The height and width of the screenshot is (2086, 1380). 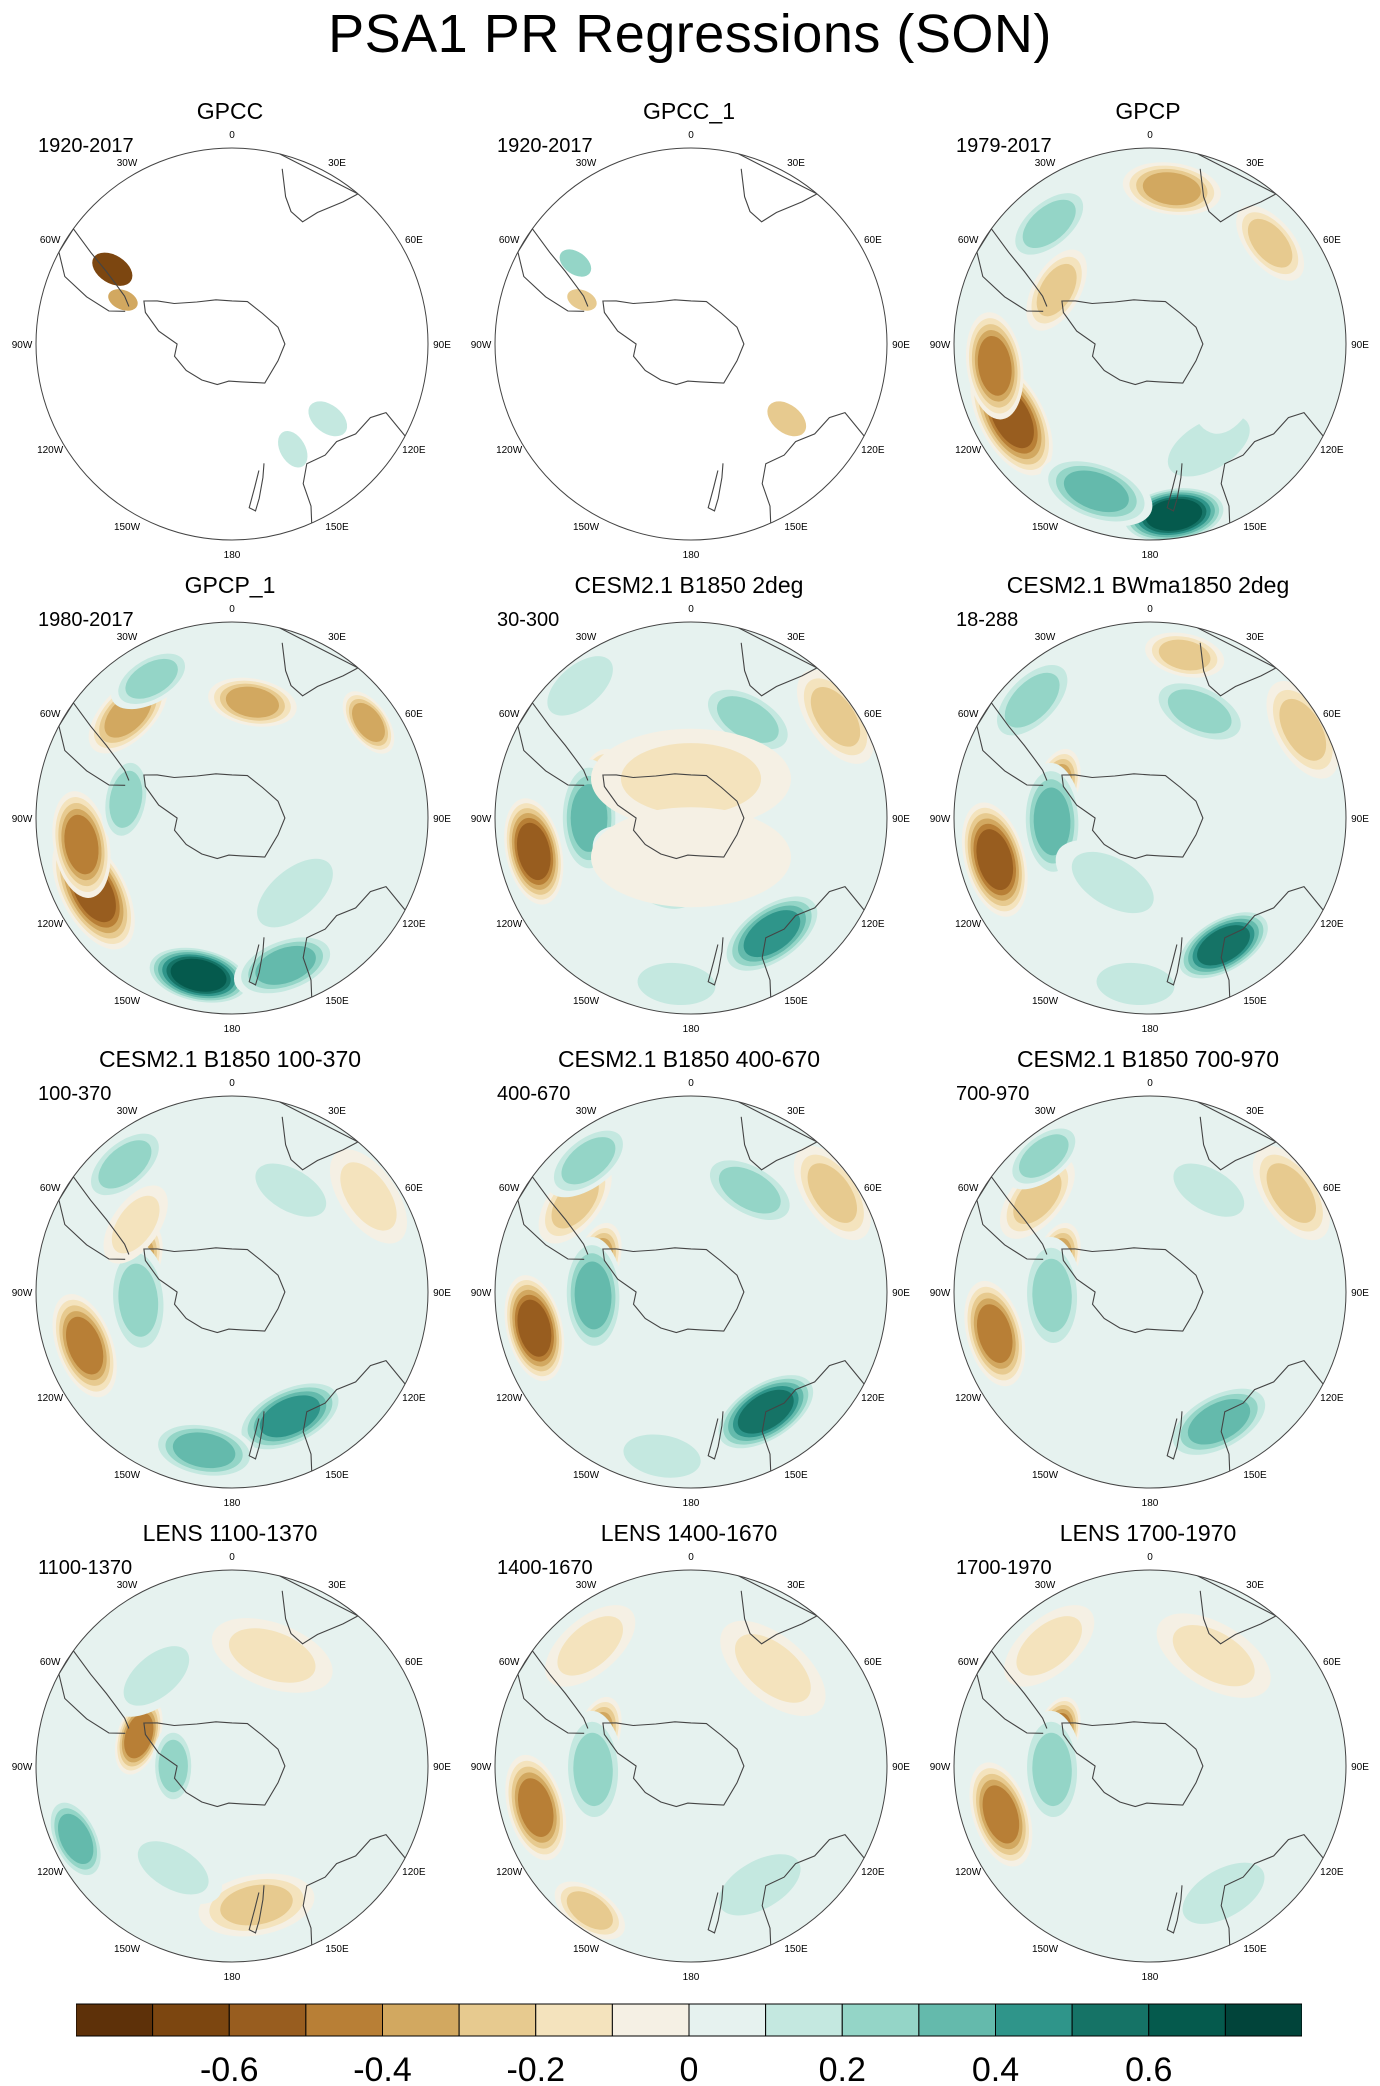 What do you see at coordinates (689, 1059) in the screenshot?
I see `panel-title: CESM2.1 B1850 400-670` at bounding box center [689, 1059].